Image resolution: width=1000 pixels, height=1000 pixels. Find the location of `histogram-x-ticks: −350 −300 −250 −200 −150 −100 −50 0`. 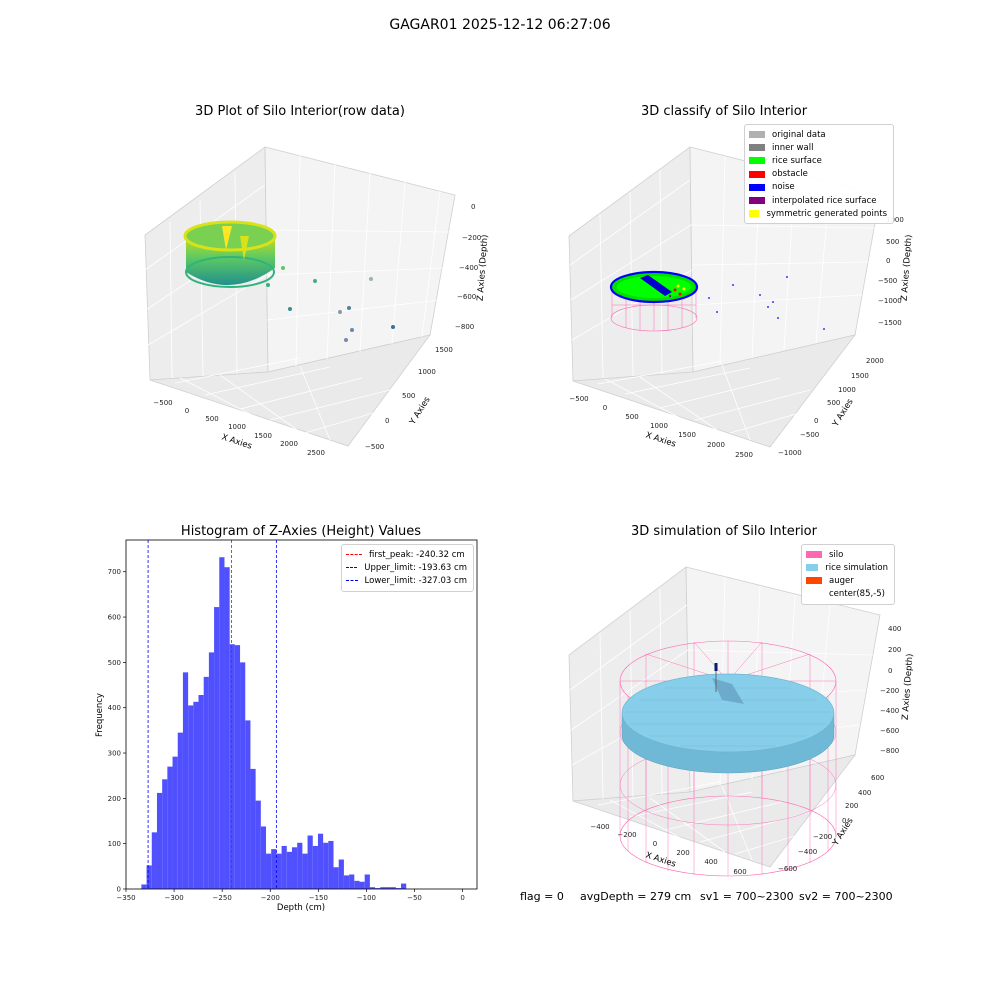

histogram-x-ticks: −350 −300 −250 −200 −150 −100 −50 0 is located at coordinates (290, 895).